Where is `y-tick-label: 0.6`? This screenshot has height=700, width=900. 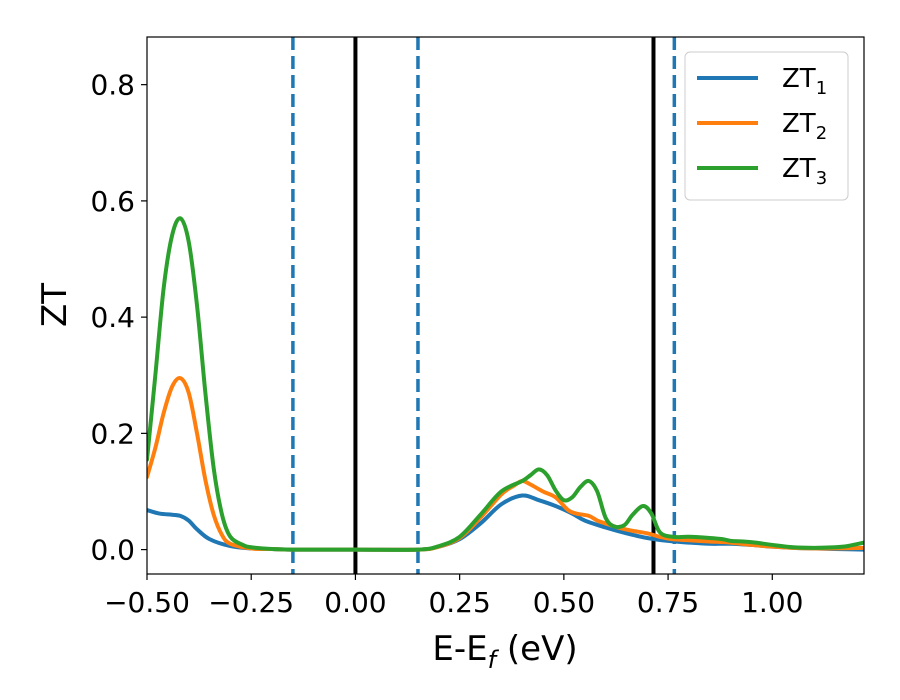 y-tick-label: 0.6 is located at coordinates (112, 201).